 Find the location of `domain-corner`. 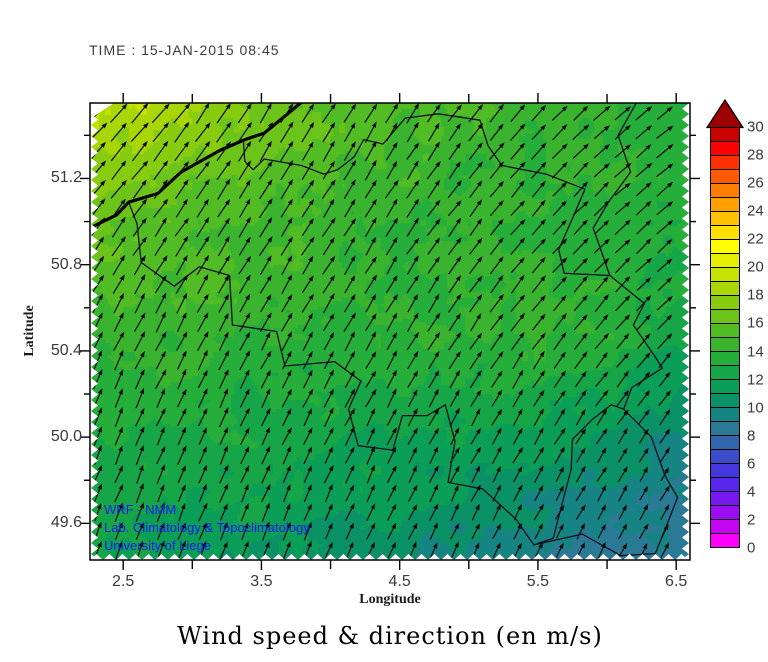

domain-corner is located at coordinates (102, 111).